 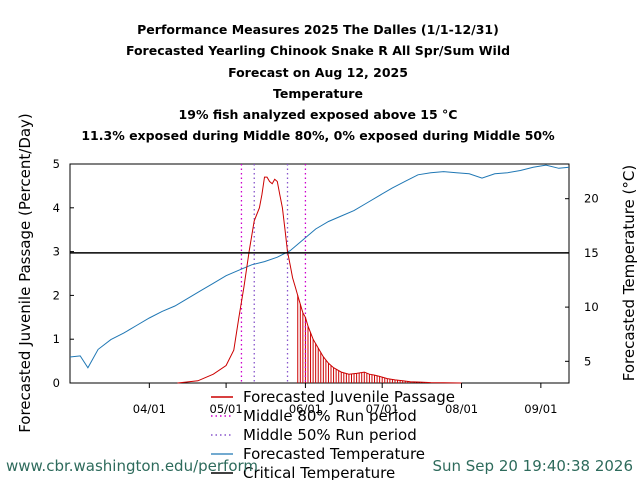 I want to click on y2-axis-label: Forecasted Temperature (°C), so click(x=629, y=273).